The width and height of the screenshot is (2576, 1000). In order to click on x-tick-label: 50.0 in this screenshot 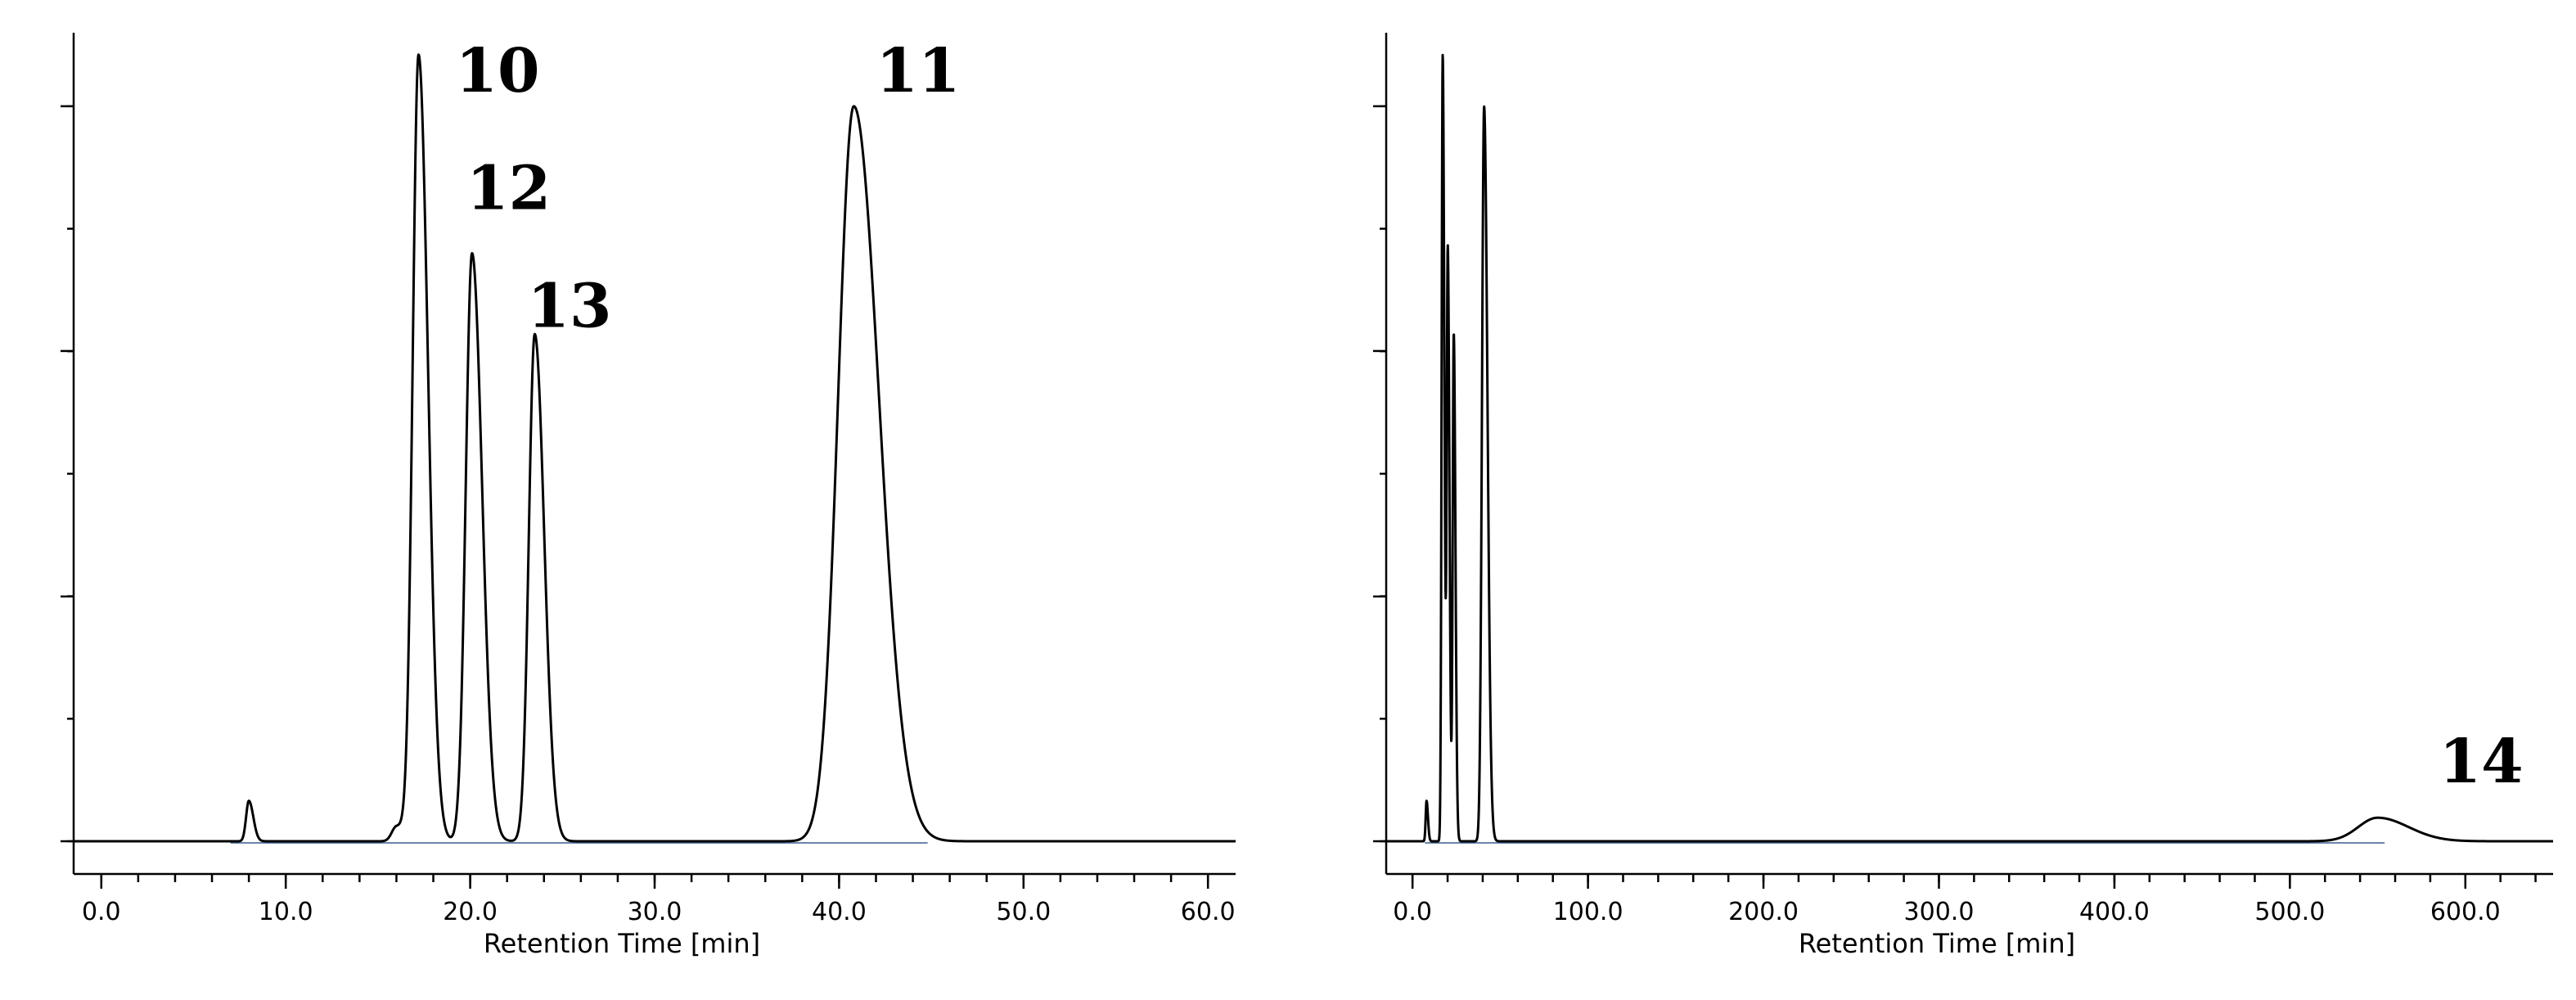, I will do `click(1023, 912)`.